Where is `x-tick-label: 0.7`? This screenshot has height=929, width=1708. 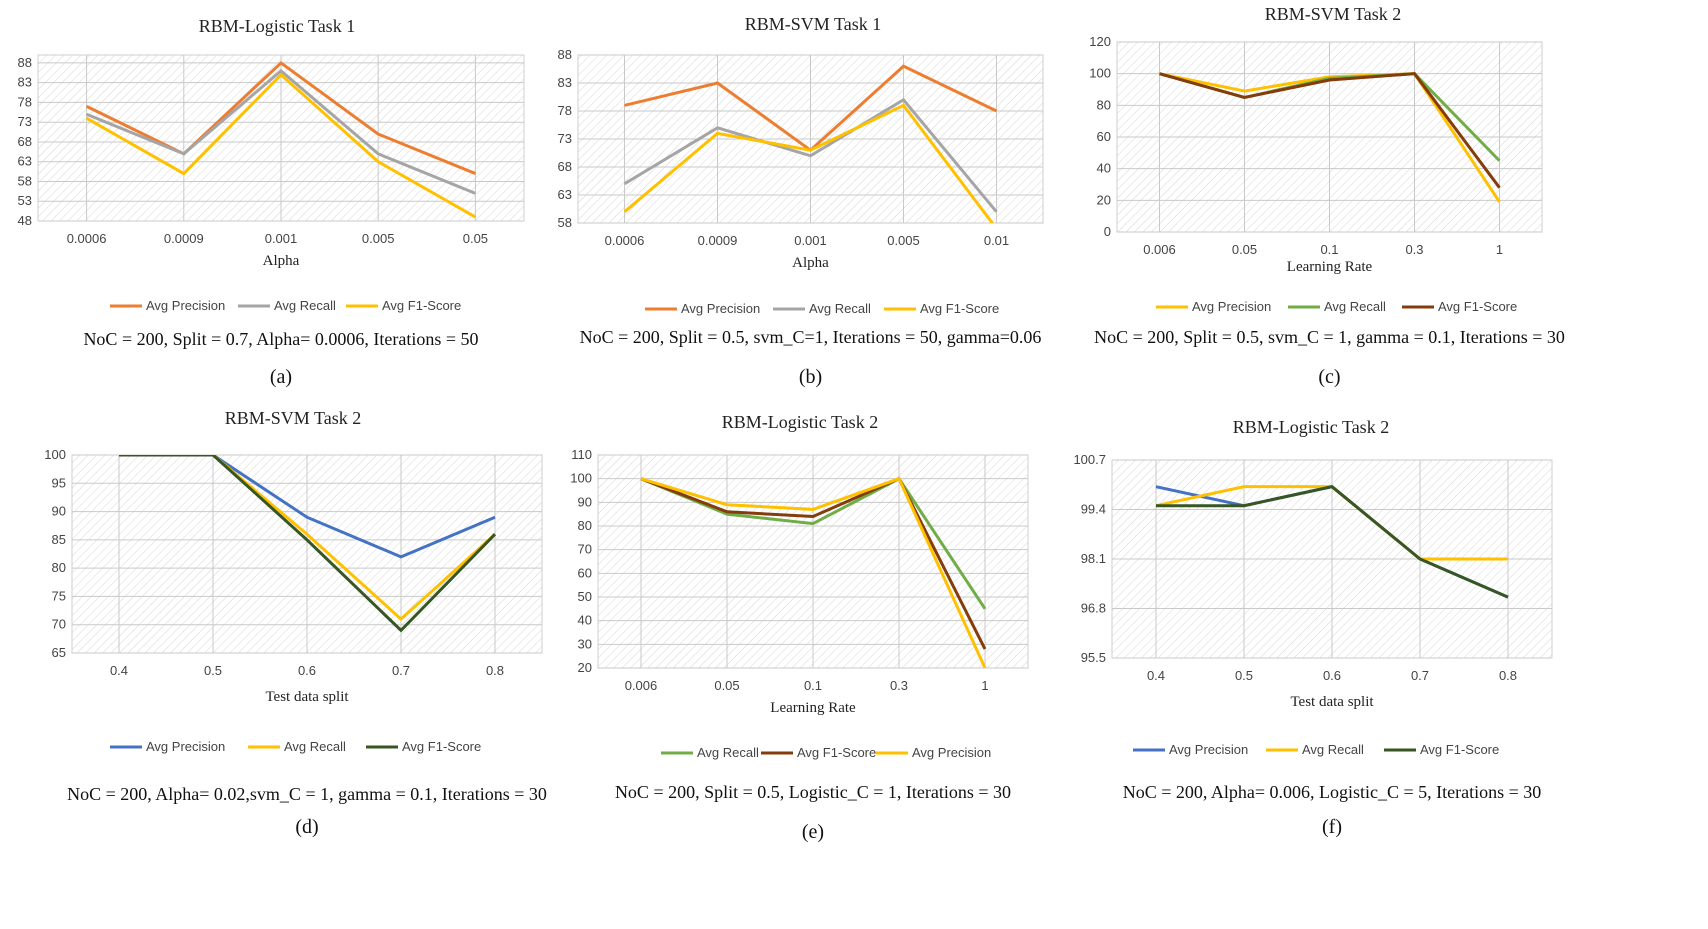 x-tick-label: 0.7 is located at coordinates (1420, 675).